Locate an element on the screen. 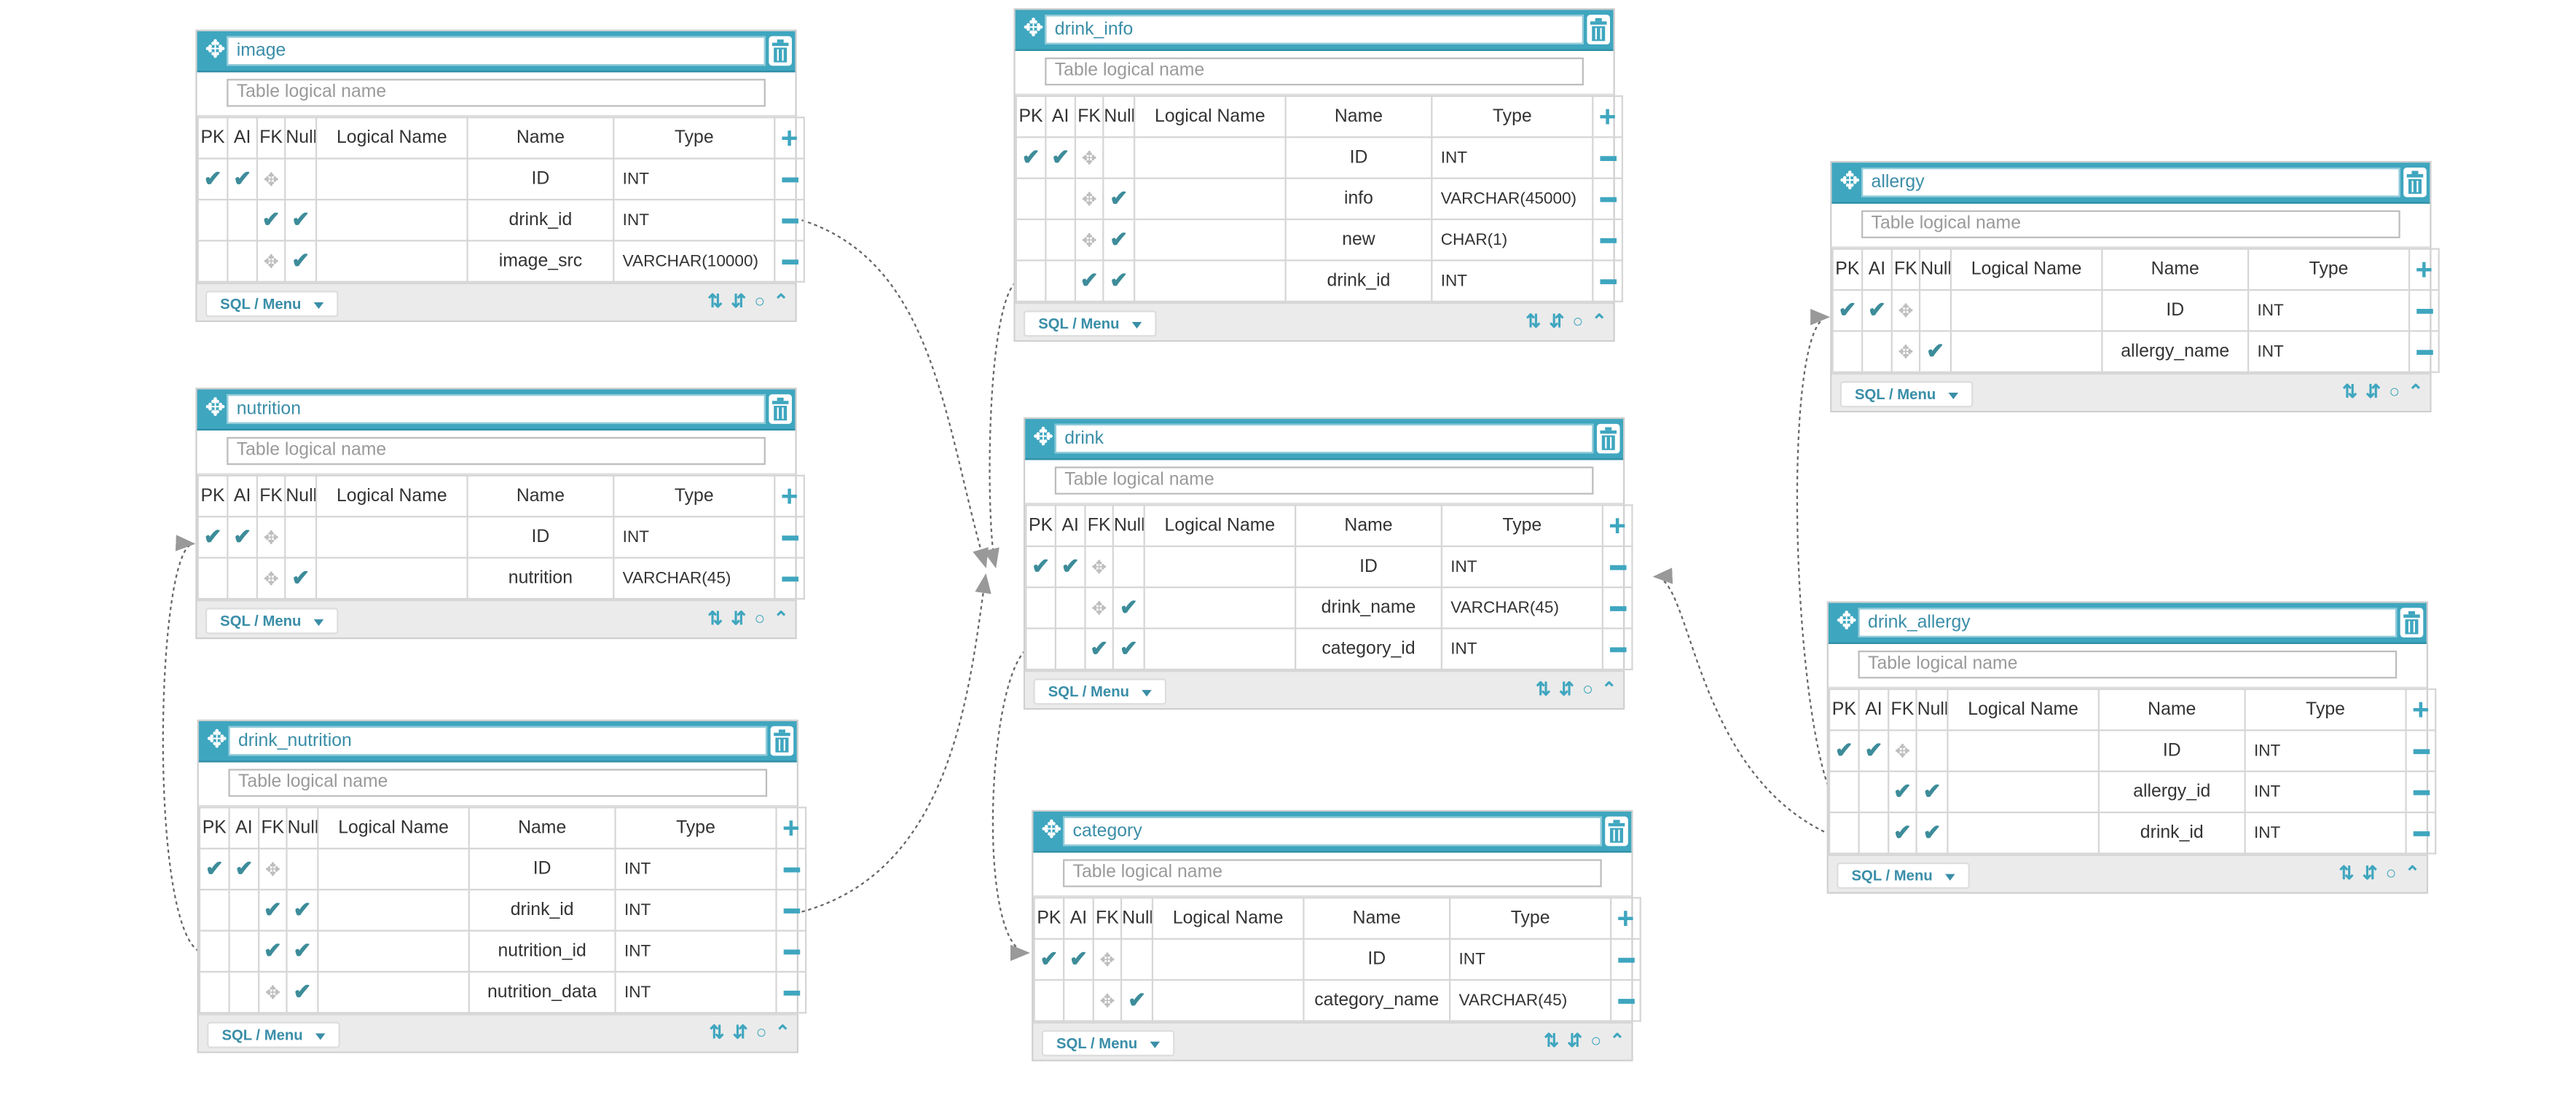  table-name-input: drink is located at coordinates (1324, 438).